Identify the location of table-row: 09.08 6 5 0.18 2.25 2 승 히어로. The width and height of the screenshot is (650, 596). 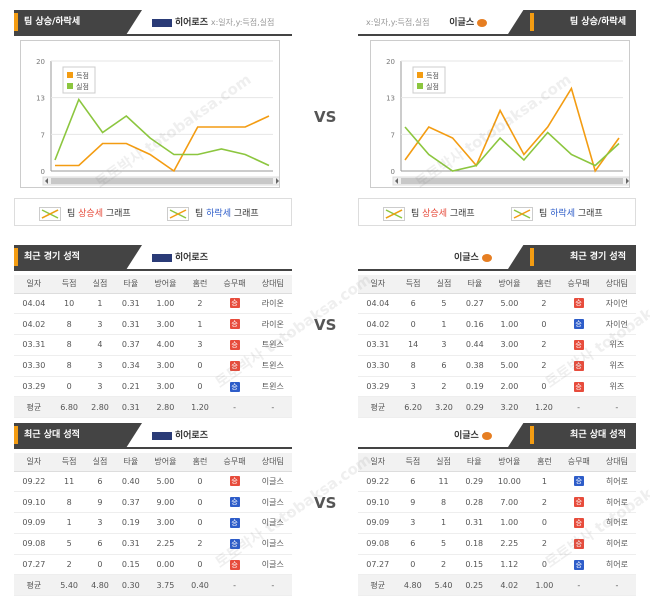
(497, 544).